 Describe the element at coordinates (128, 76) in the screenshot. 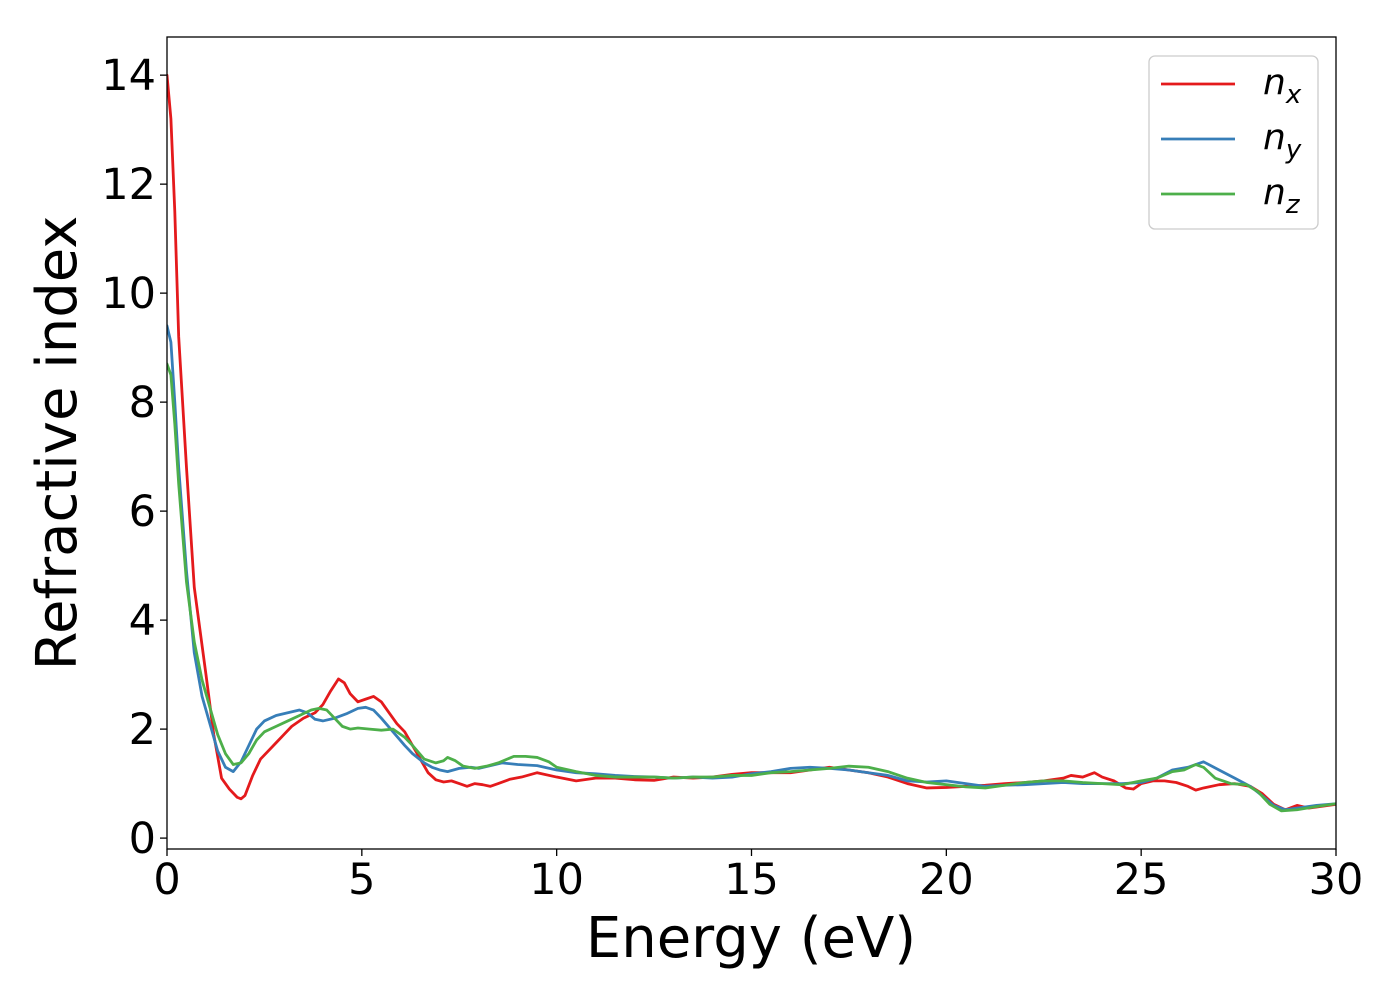

I see `y-tick-label: 14` at that location.